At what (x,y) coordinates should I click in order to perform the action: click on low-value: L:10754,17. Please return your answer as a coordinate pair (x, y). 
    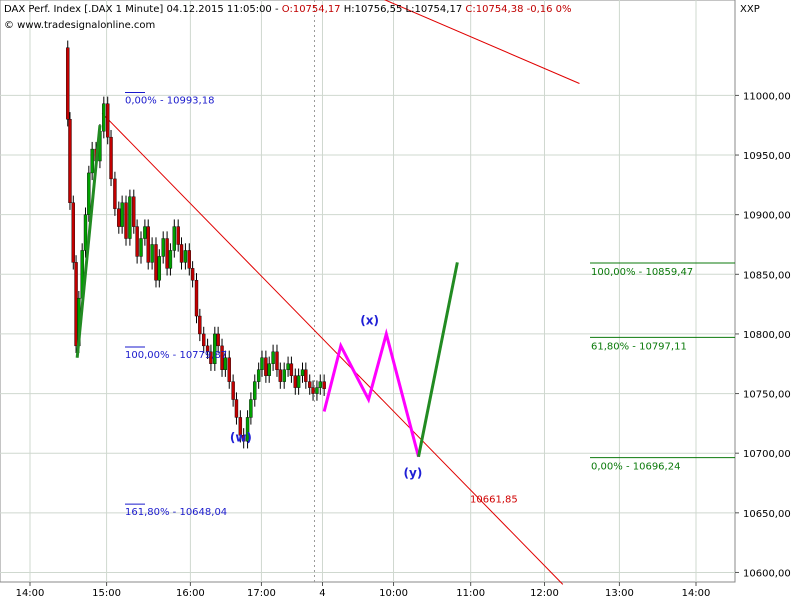
    Looking at the image, I should click on (434, 9).